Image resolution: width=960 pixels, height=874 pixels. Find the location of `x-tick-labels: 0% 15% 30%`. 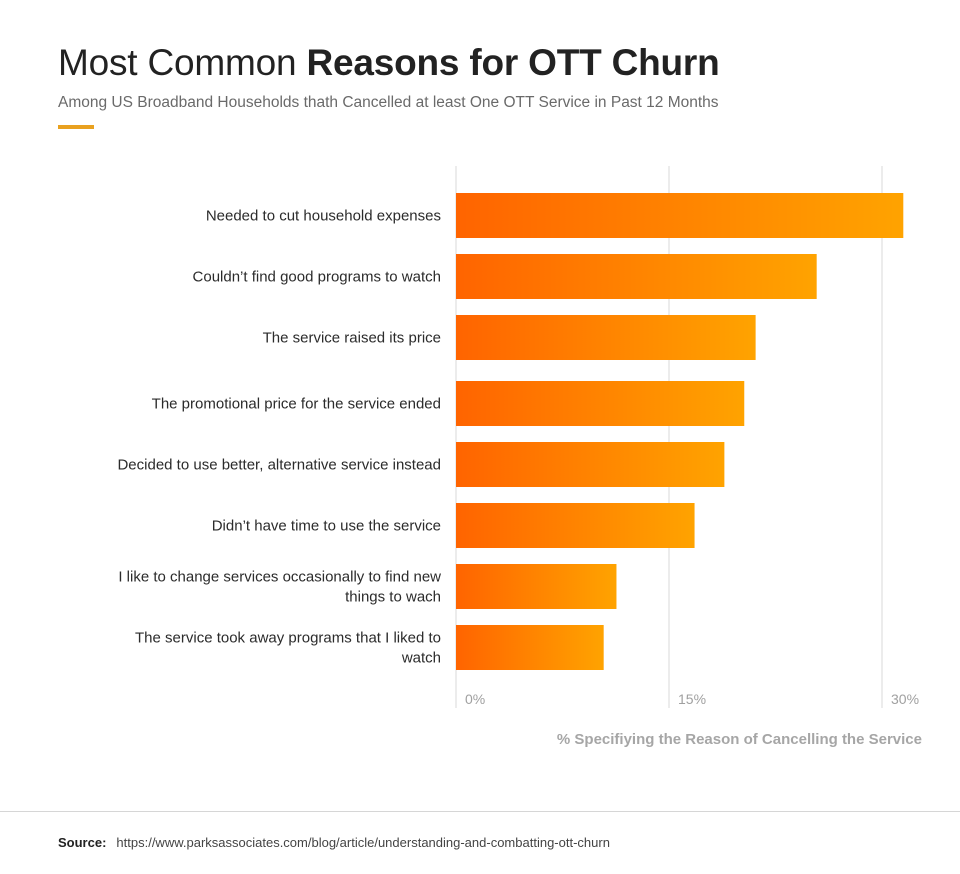

x-tick-labels: 0% 15% 30% is located at coordinates (692, 699).